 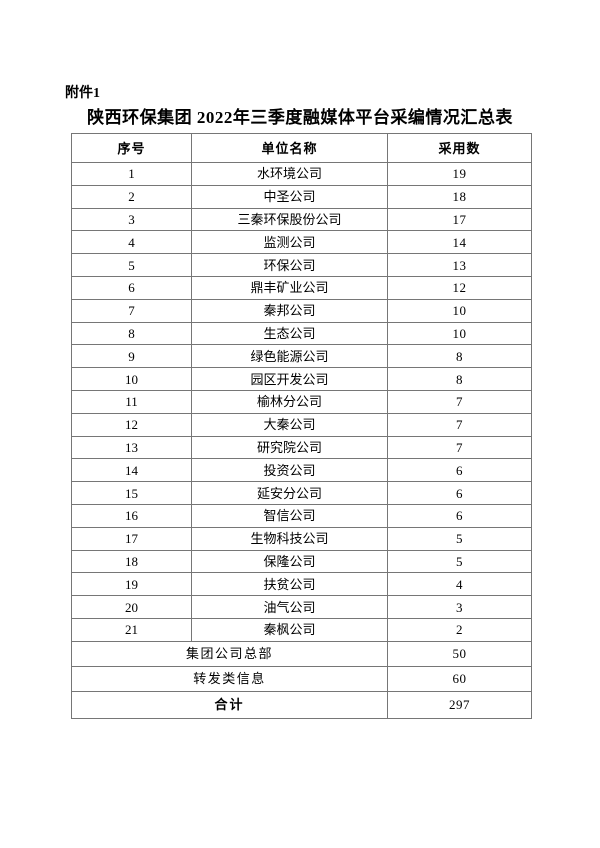 What do you see at coordinates (459, 678) in the screenshot?
I see `adopted-count-cell: 60` at bounding box center [459, 678].